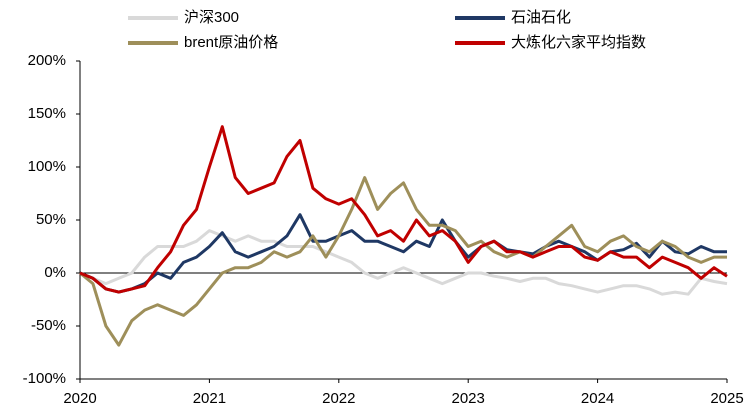 The height and width of the screenshot is (409, 745). What do you see at coordinates (79, 398) in the screenshot?
I see `x-tick-label: 2020` at bounding box center [79, 398].